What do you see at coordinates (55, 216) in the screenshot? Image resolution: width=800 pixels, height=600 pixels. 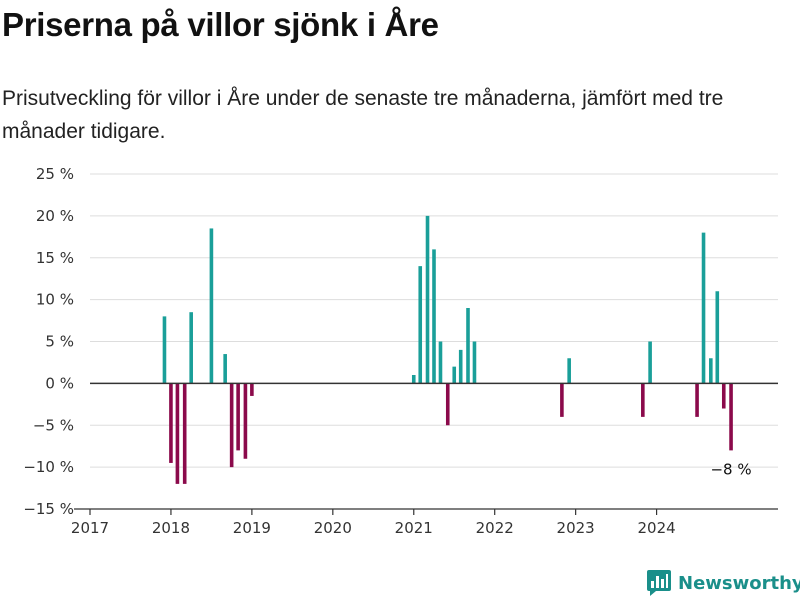 I see `y-tick-label: 20 %` at bounding box center [55, 216].